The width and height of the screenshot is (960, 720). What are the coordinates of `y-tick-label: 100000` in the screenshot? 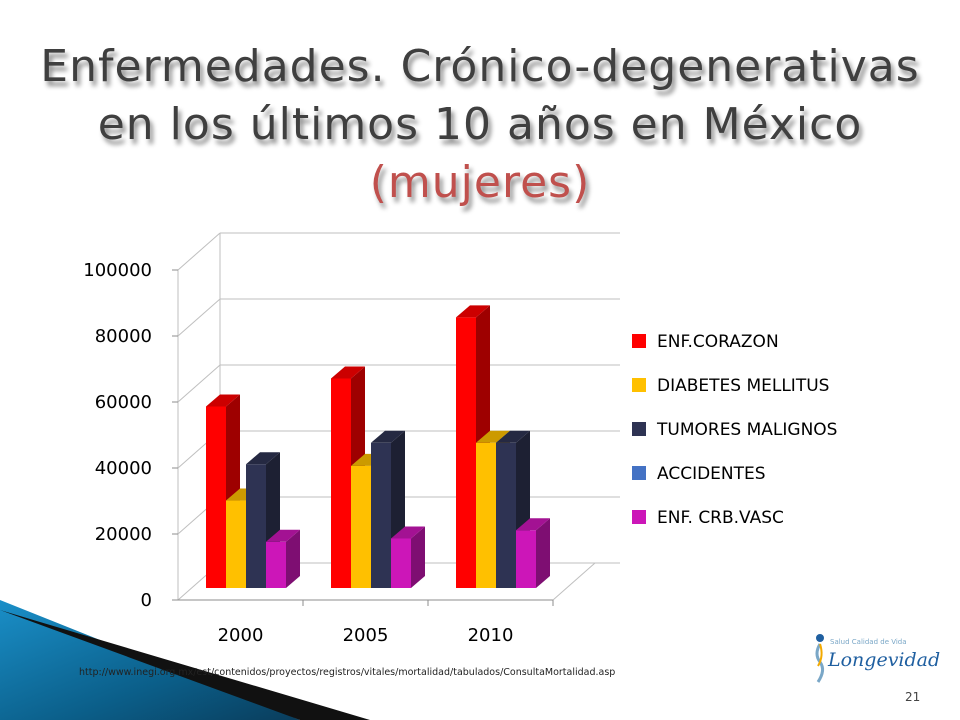 It's located at (117, 270).